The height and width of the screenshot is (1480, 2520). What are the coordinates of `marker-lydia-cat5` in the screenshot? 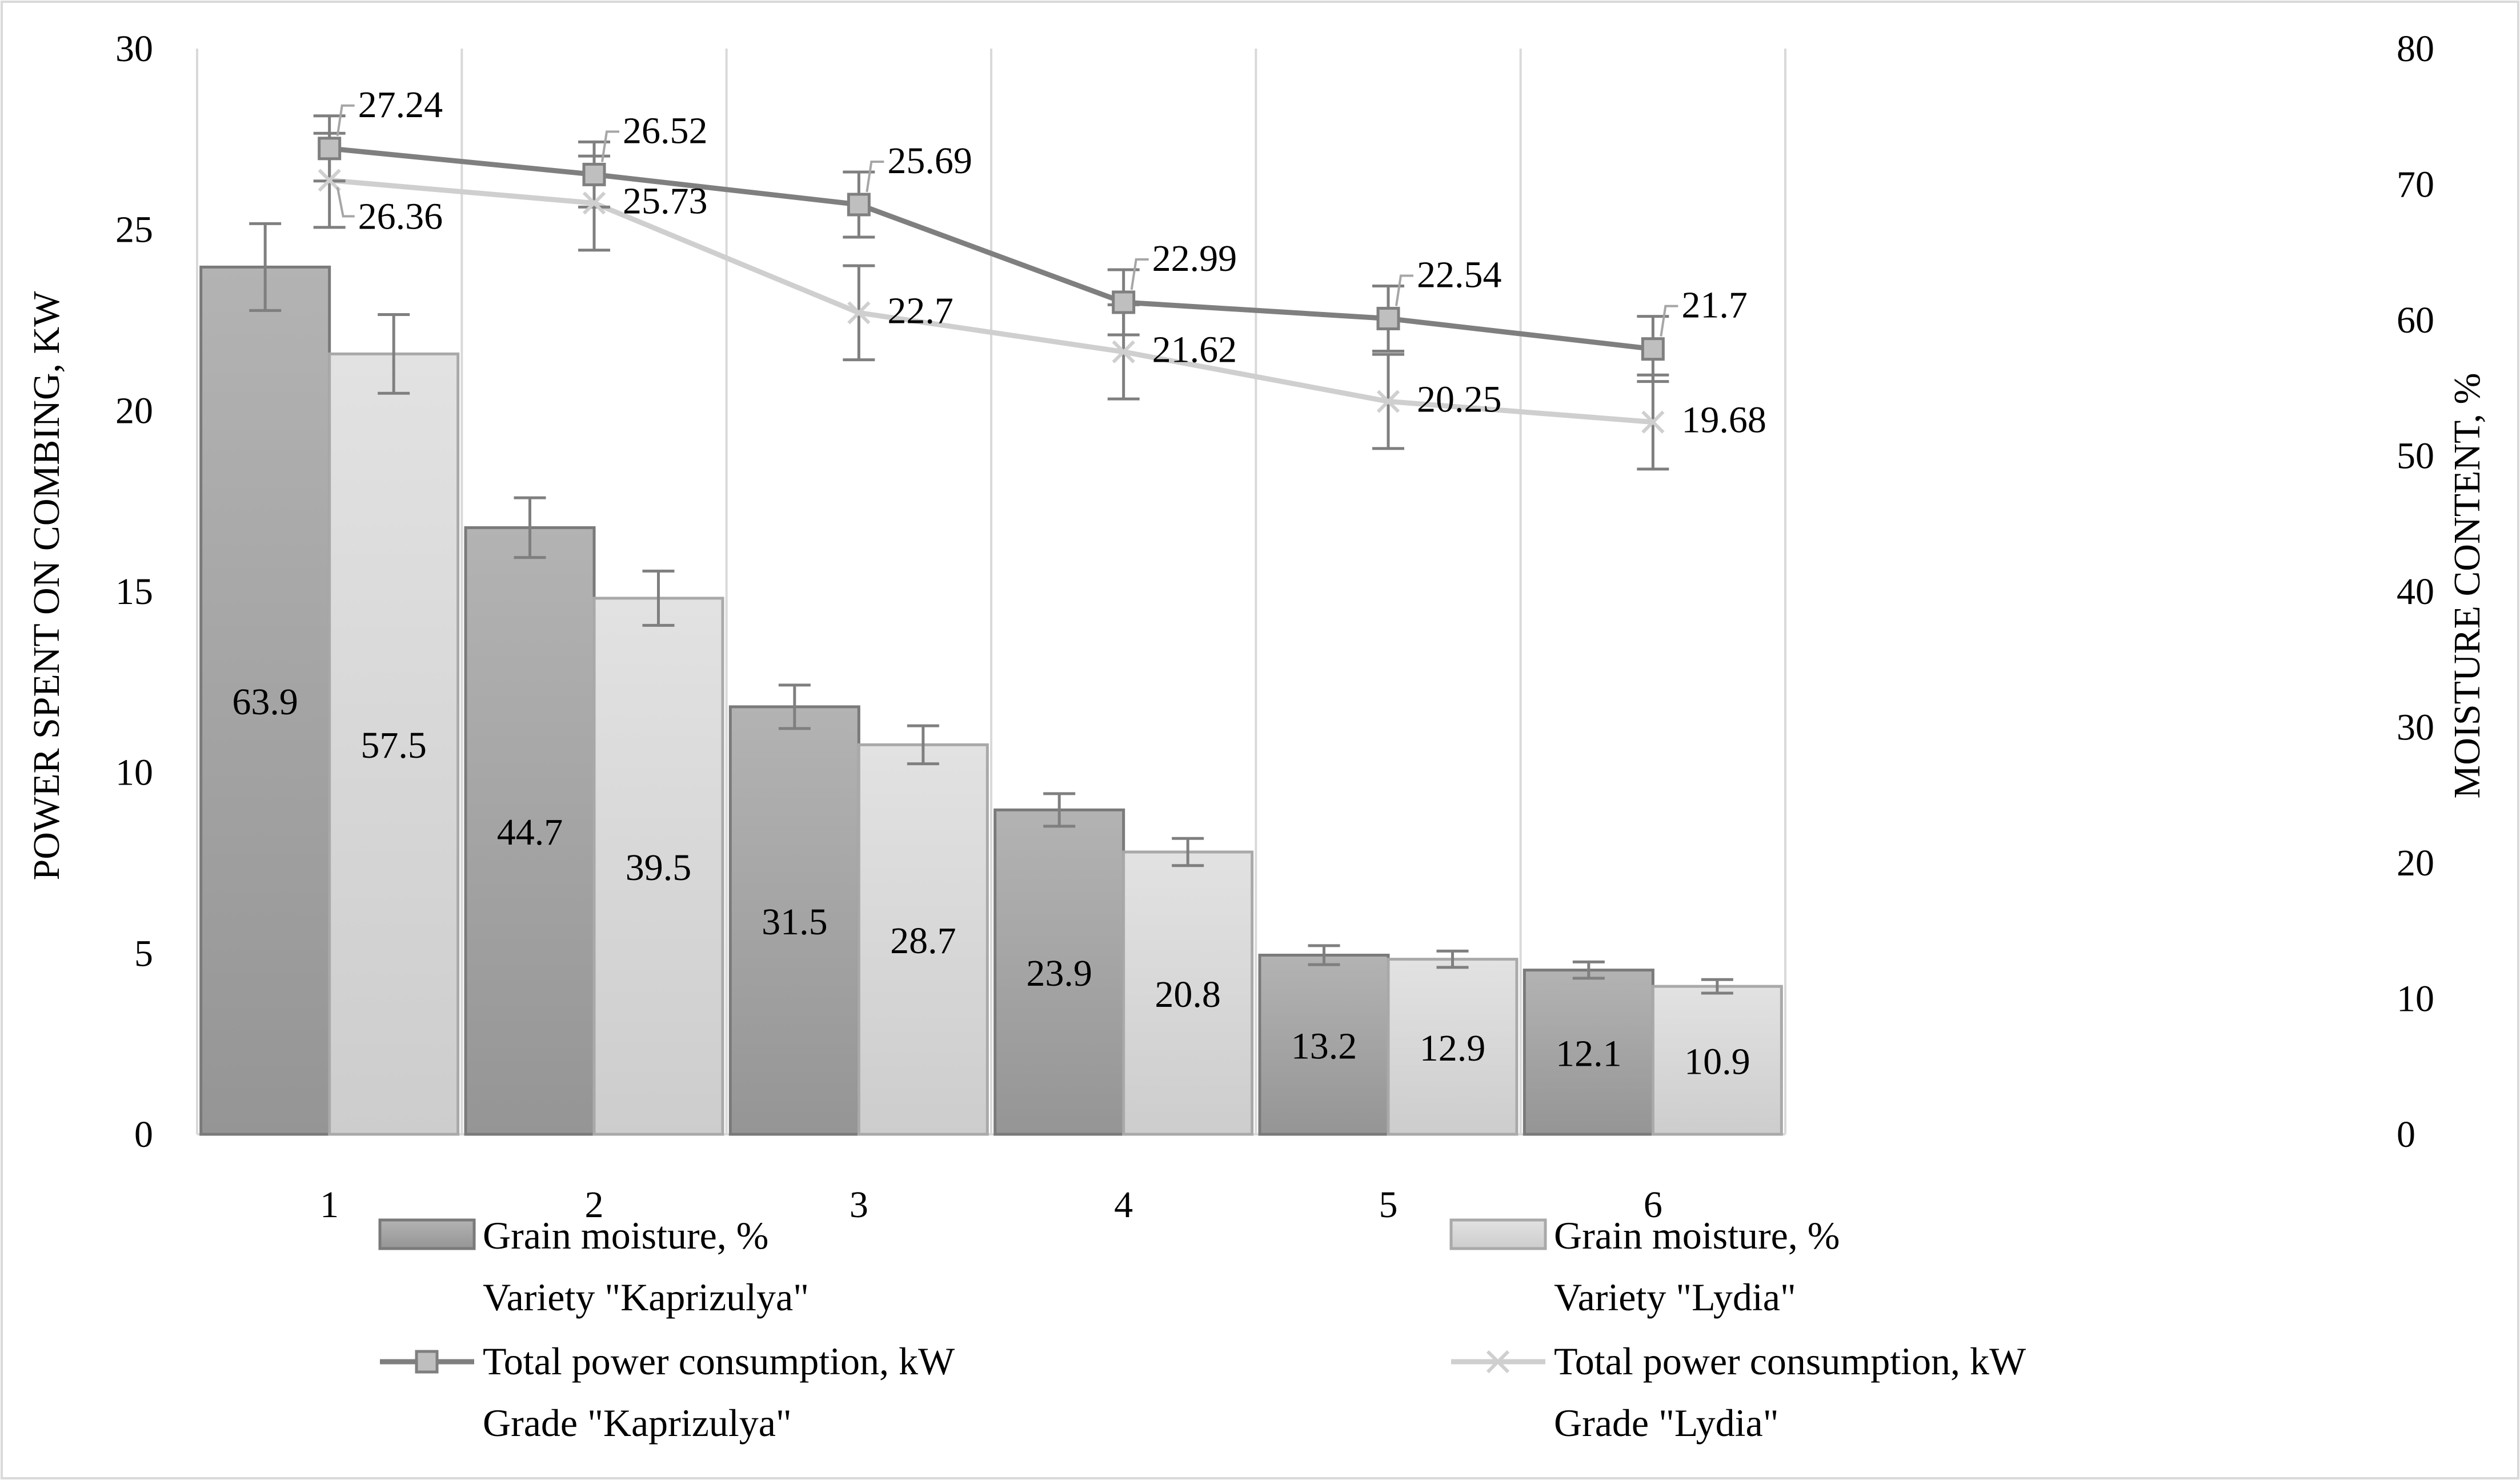 It's located at (1388, 401).